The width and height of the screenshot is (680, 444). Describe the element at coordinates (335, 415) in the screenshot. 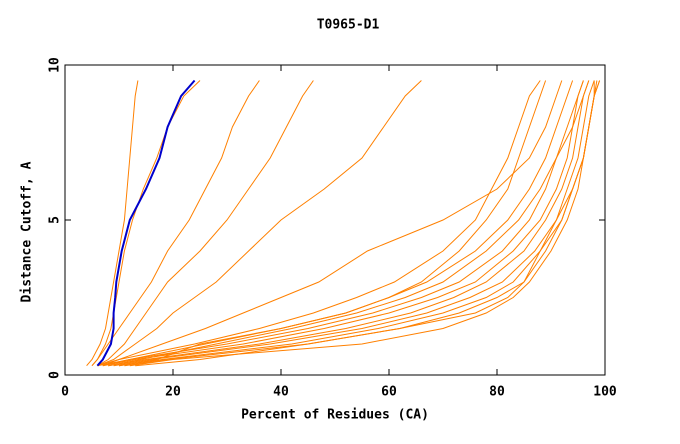

I see `x-axis-label: Percent of Residues (CA)` at that location.